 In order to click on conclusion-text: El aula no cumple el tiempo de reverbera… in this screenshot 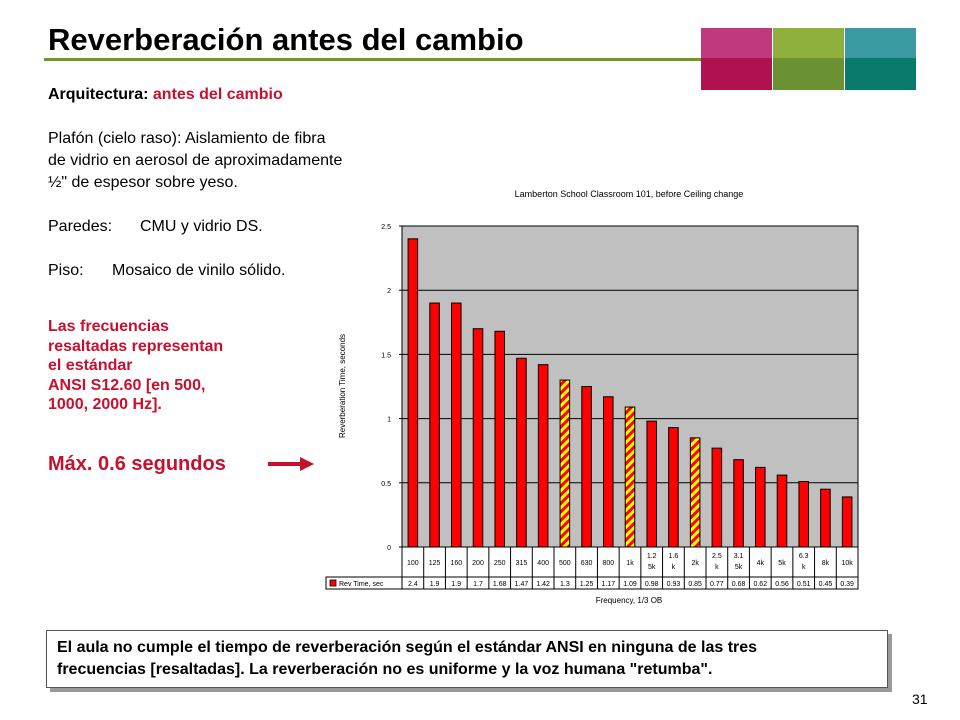, I will do `click(468, 659)`.